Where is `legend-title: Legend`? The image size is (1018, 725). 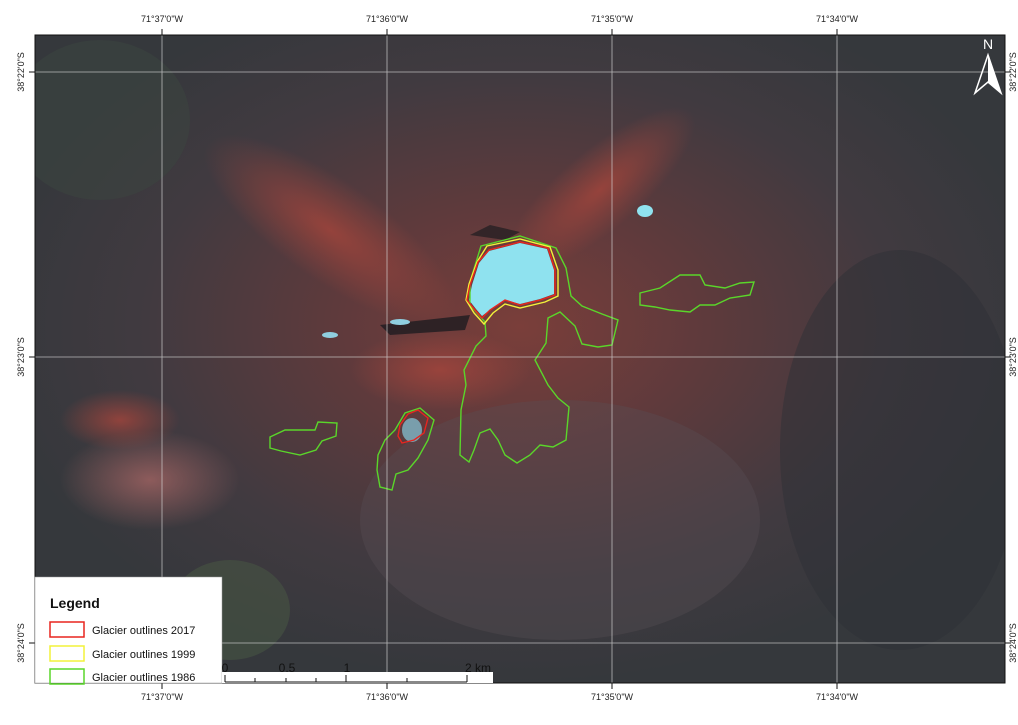 legend-title: Legend is located at coordinates (75, 603).